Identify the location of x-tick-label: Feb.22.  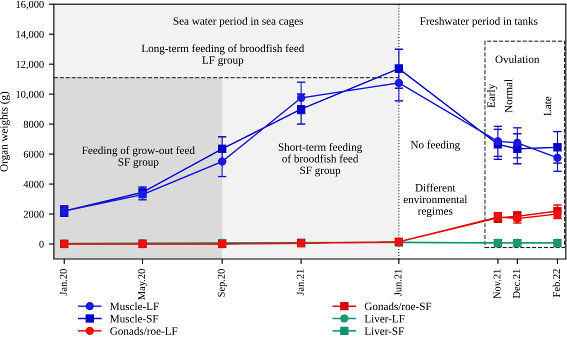
(556, 283).